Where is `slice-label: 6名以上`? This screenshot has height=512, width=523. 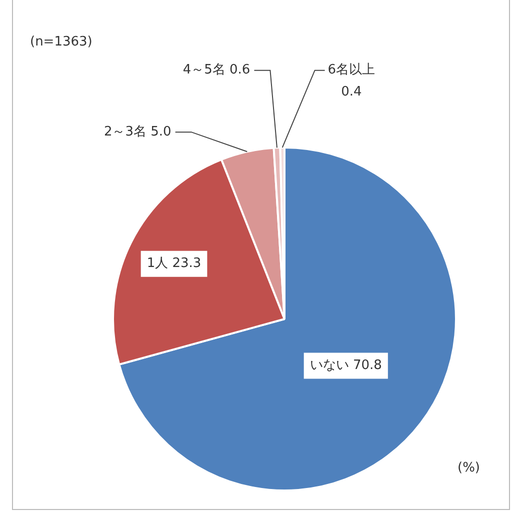
slice-label: 6名以上 is located at coordinates (352, 70).